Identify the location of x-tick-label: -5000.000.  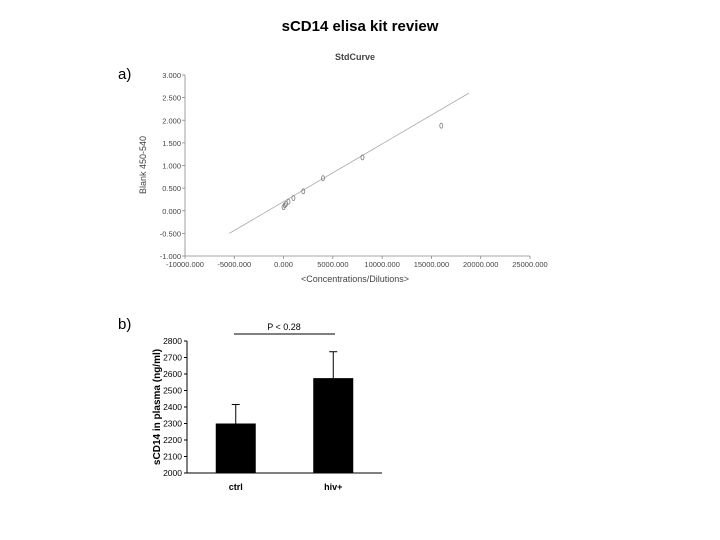
(234, 264).